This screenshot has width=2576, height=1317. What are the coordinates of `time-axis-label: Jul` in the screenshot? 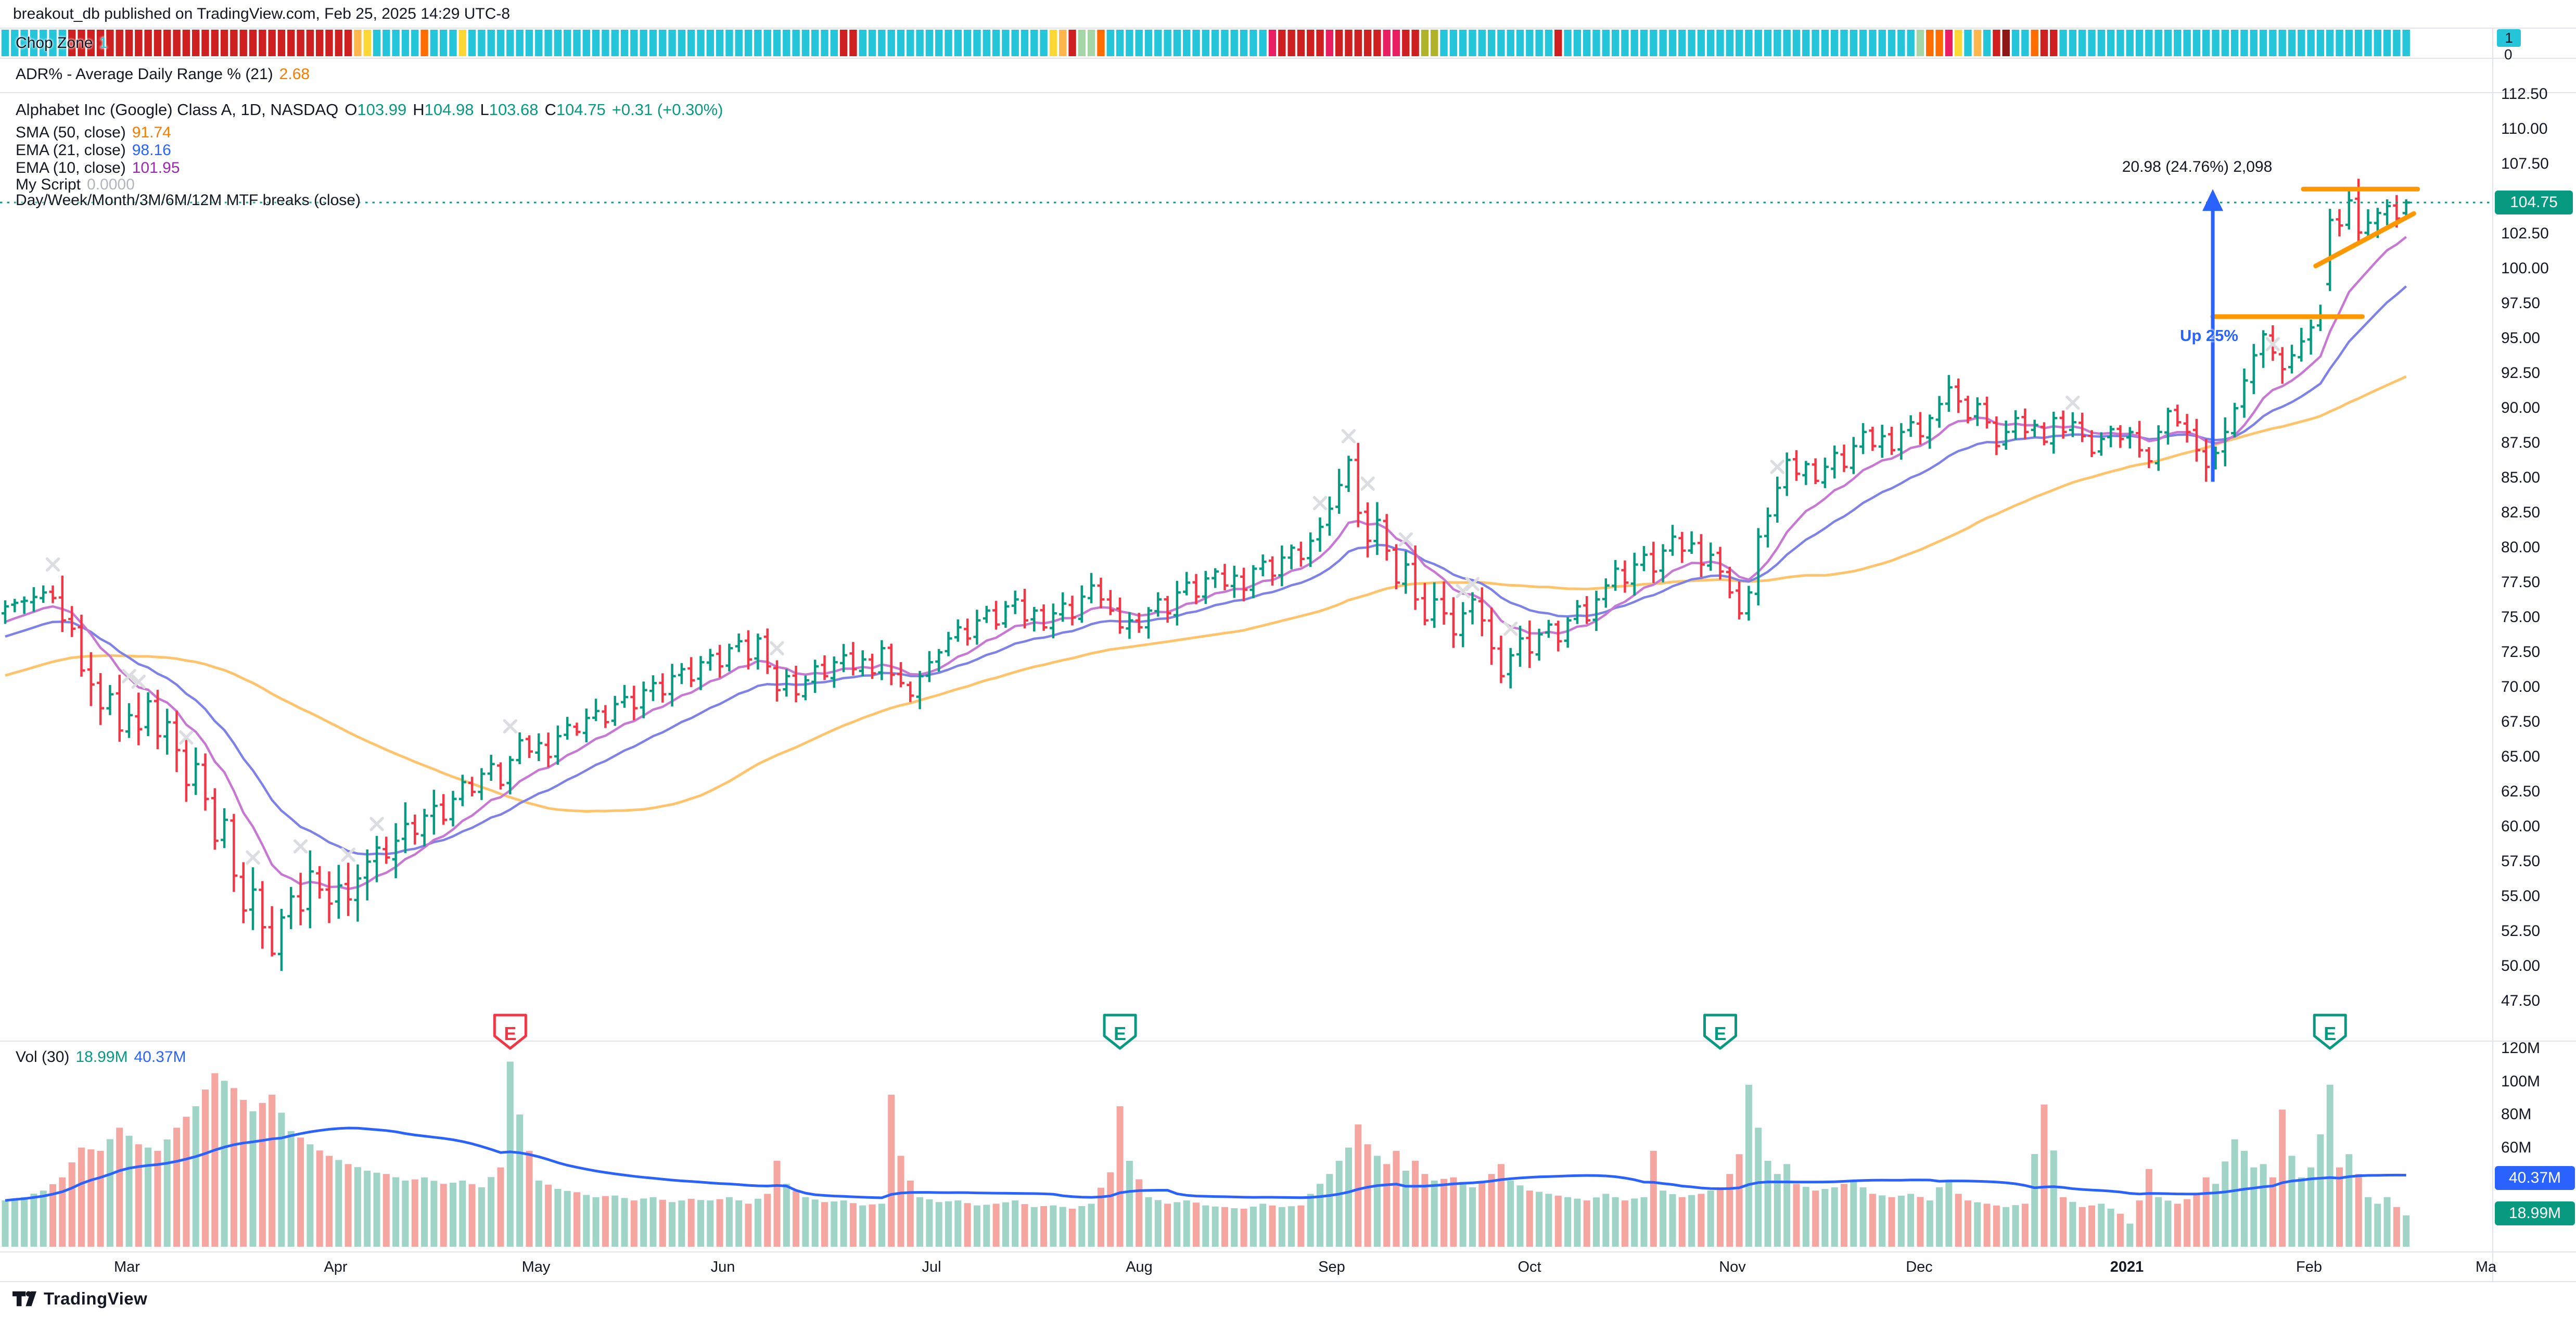 It's located at (931, 1267).